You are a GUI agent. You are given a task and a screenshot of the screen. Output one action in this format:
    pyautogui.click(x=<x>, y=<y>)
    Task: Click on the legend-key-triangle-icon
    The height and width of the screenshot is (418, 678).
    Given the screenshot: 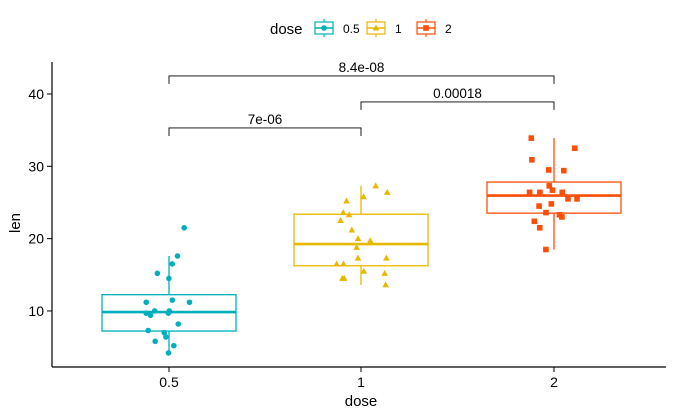 What is the action you would take?
    pyautogui.click(x=376, y=27)
    